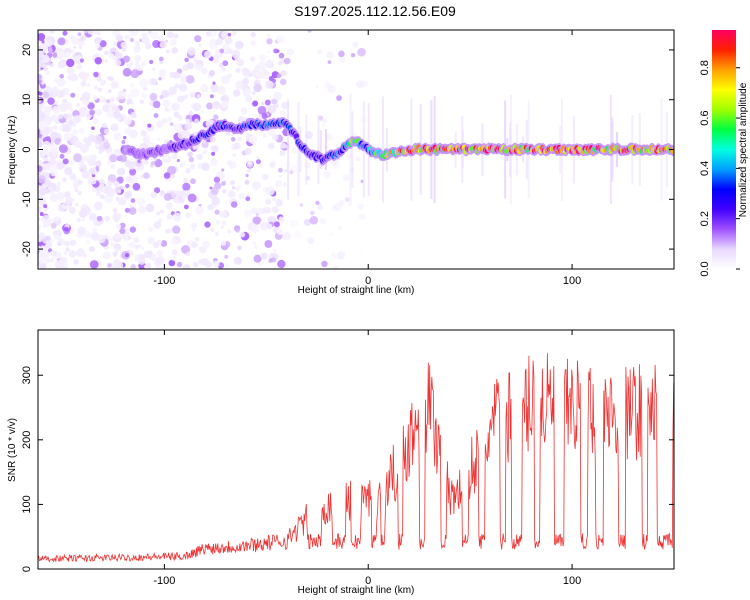 The image size is (750, 600). Describe the element at coordinates (375, 11) in the screenshot. I see `figure-title: S197.2025.112.12.56.E09` at that location.